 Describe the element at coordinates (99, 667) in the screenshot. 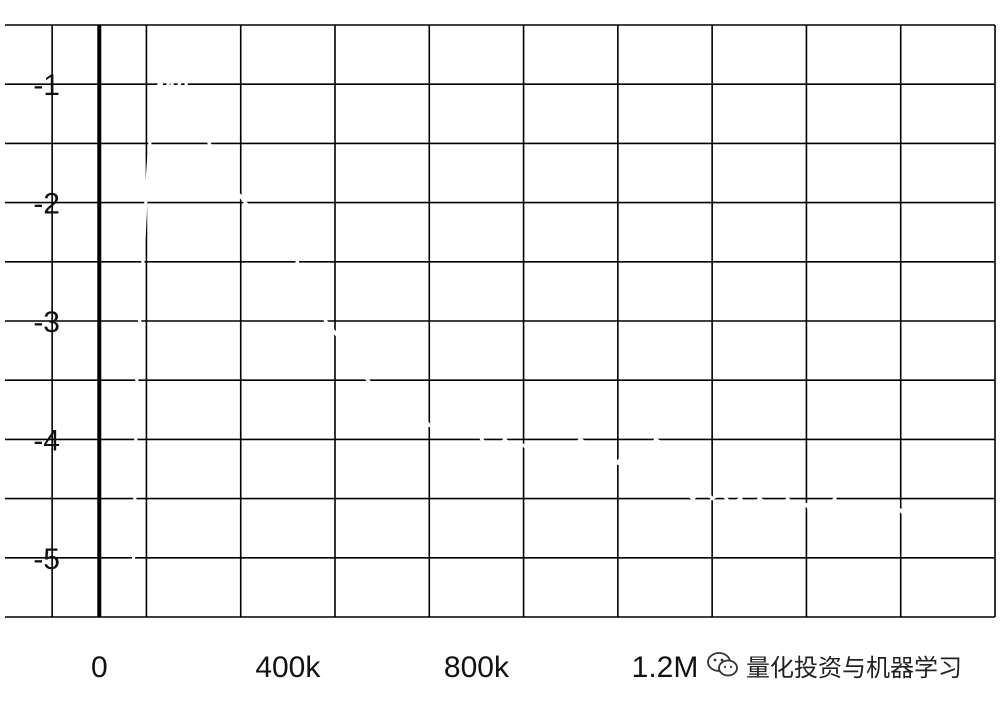

I see `x-tick-label: 0` at that location.